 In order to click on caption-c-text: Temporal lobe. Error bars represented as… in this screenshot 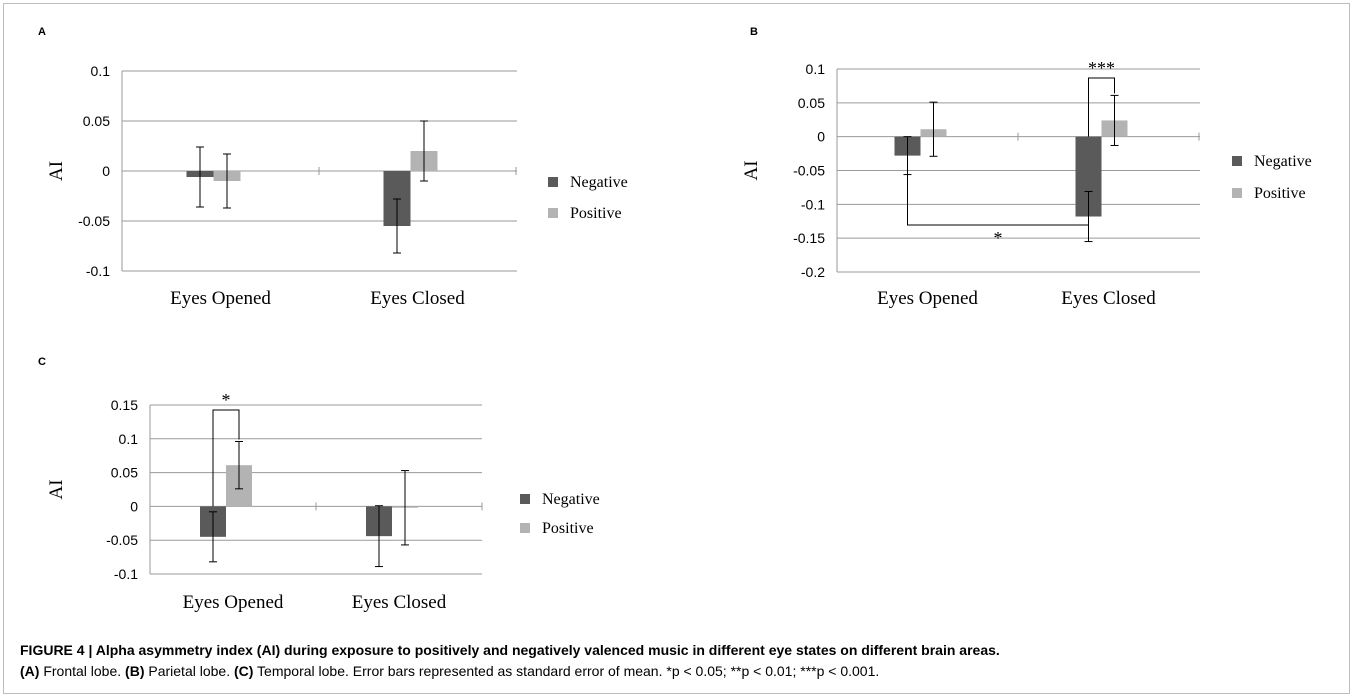, I will do `click(566, 671)`.